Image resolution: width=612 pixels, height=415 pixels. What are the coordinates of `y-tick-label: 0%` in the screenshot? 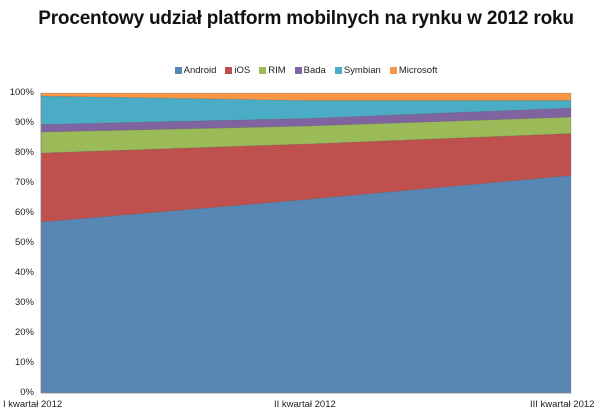 It's located at (27, 392).